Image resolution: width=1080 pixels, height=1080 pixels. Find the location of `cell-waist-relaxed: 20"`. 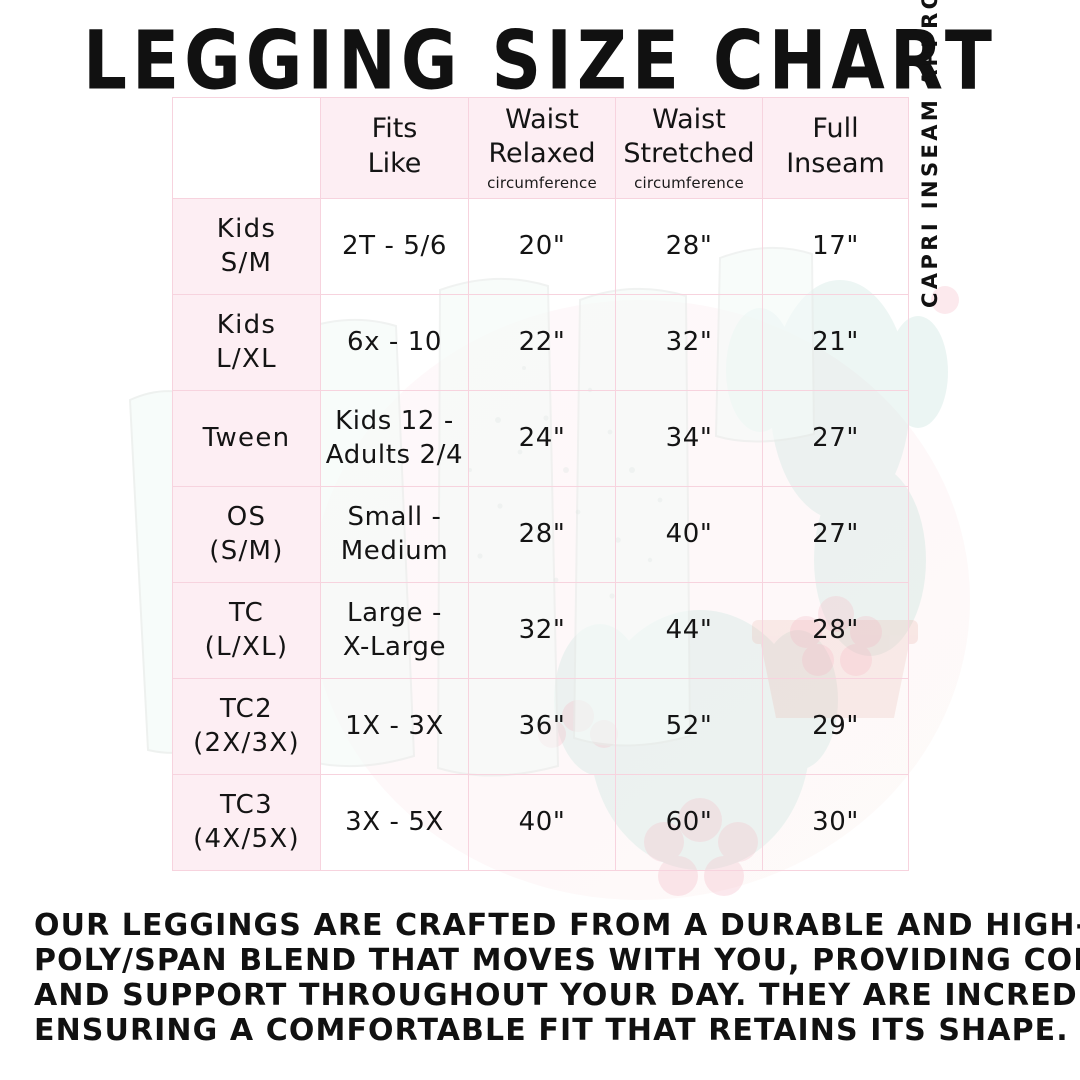

cell-waist-relaxed: 20" is located at coordinates (542, 246).